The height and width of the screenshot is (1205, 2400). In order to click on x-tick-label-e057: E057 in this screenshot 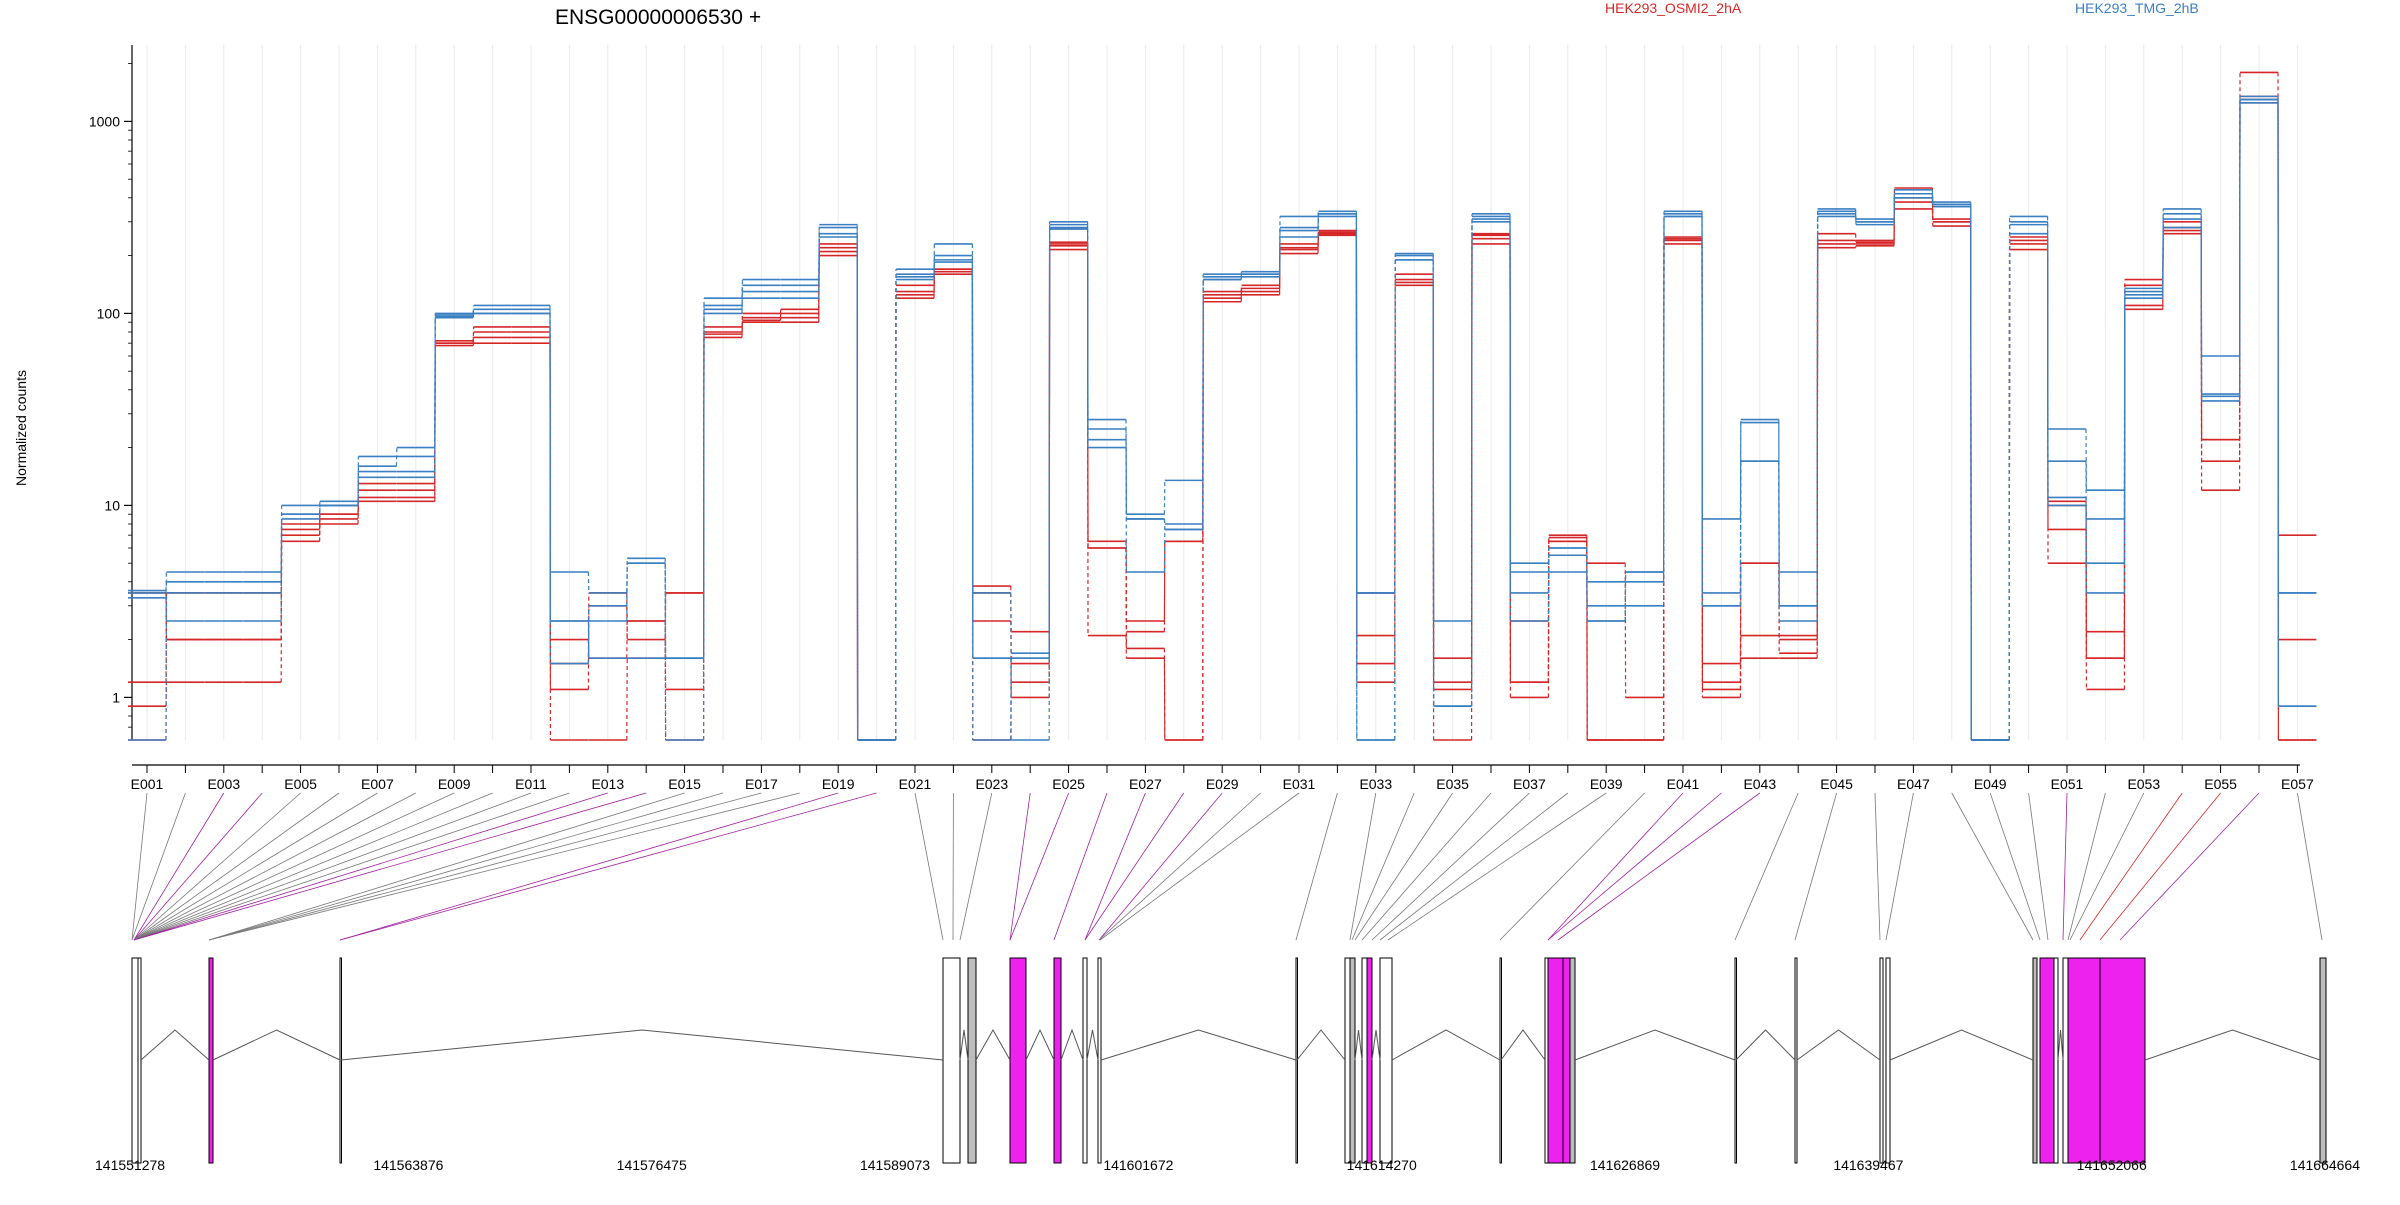, I will do `click(2297, 784)`.